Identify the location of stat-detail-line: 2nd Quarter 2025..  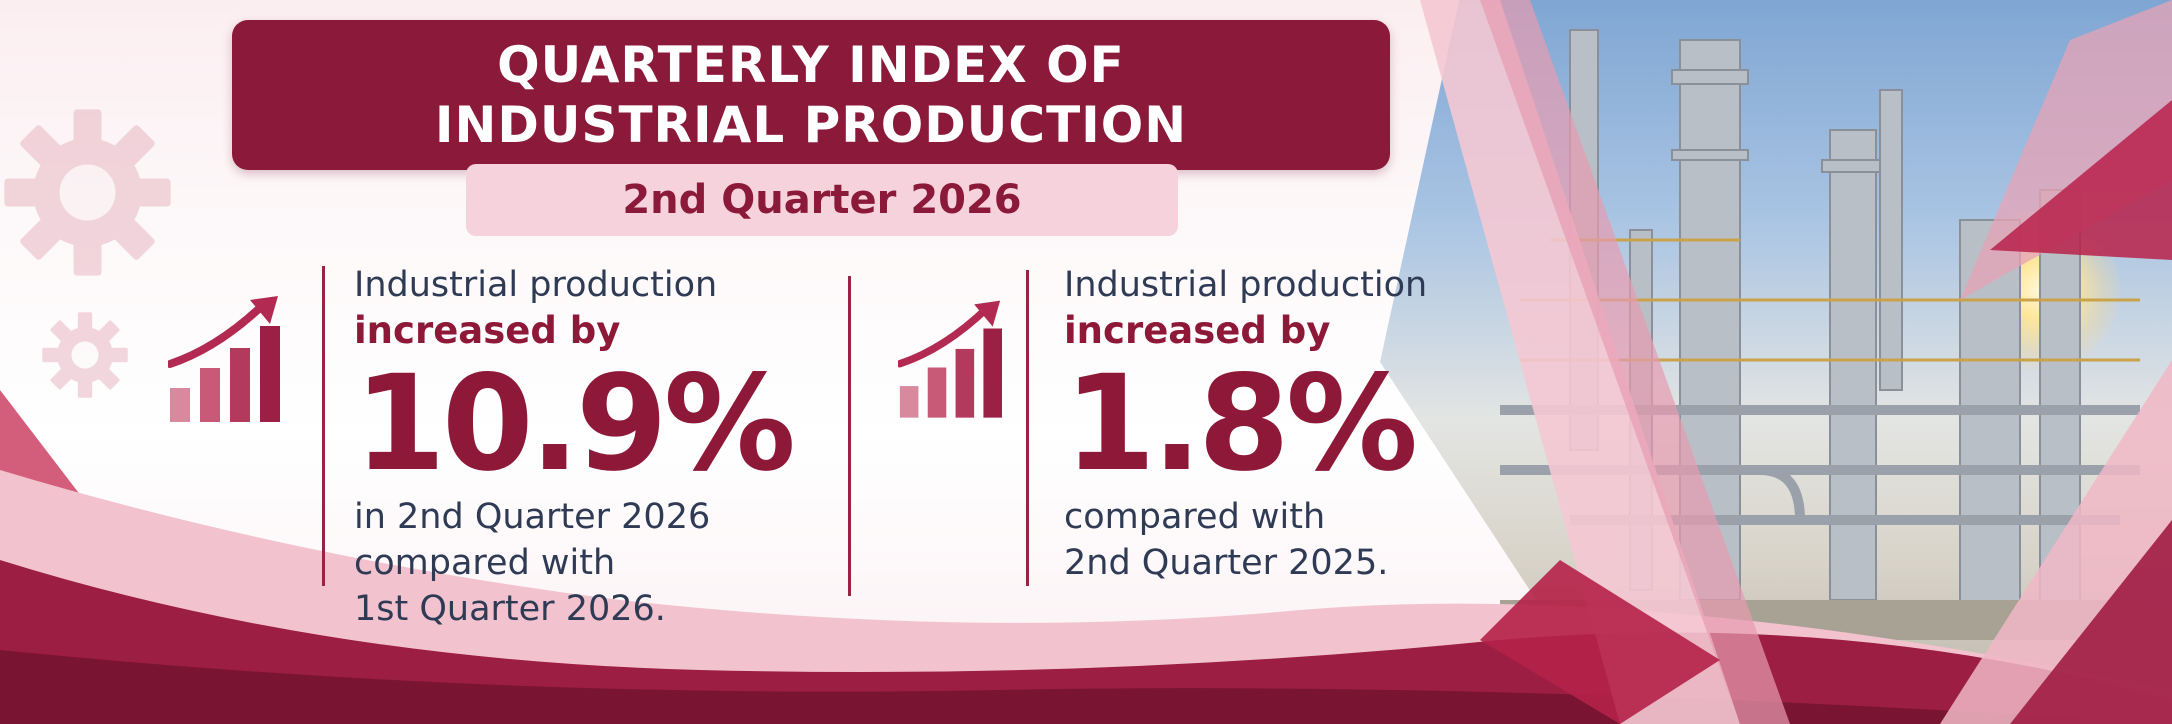
(1226, 563).